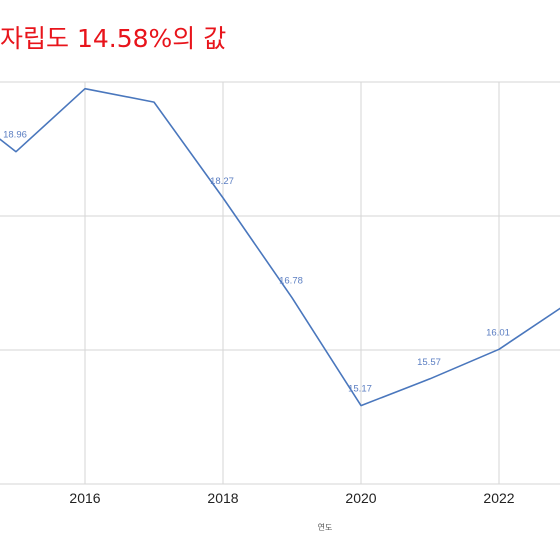 The width and height of the screenshot is (560, 560). Describe the element at coordinates (222, 498) in the screenshot. I see `x-tick-label: 2018` at that location.